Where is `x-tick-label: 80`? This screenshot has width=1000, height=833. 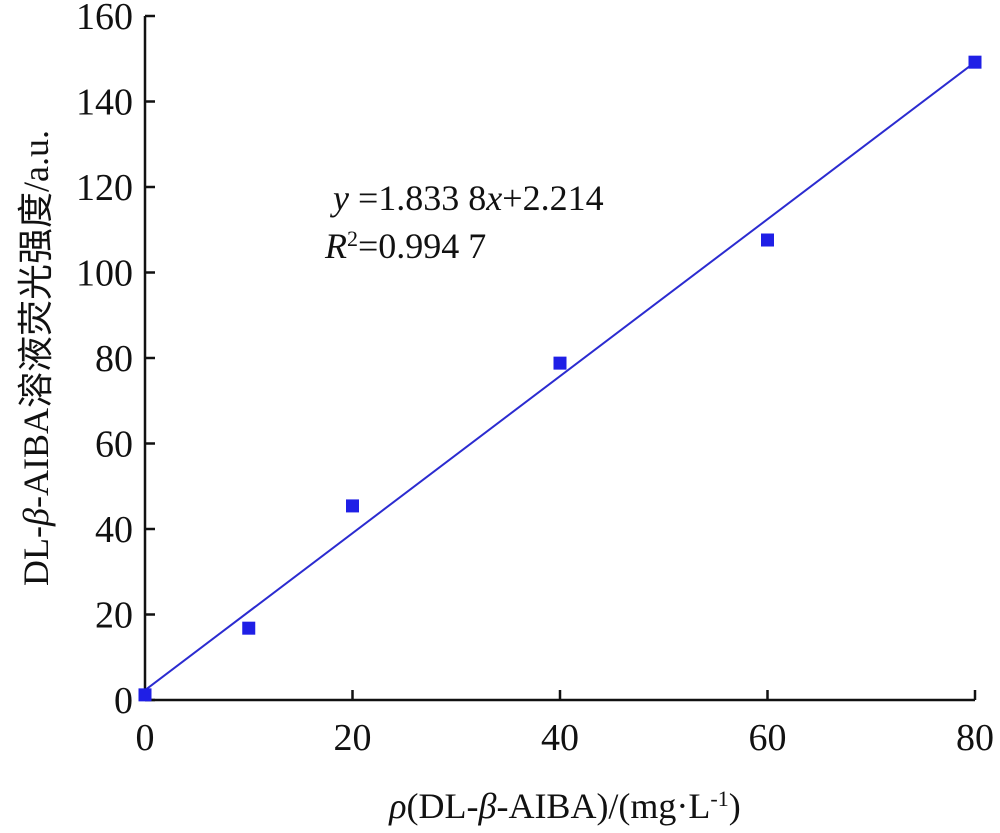
x-tick-label: 80 is located at coordinates (975, 738).